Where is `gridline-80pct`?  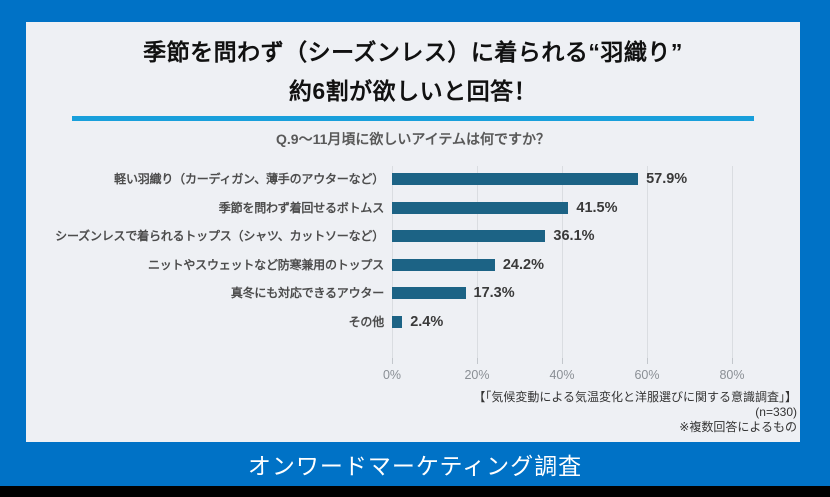
gridline-80pct is located at coordinates (732, 262).